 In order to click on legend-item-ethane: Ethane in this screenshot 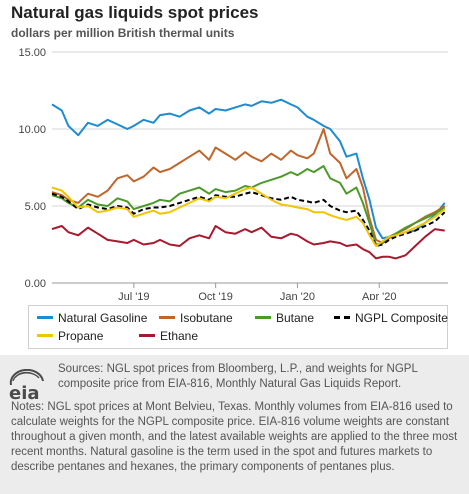, I will do `click(168, 336)`.